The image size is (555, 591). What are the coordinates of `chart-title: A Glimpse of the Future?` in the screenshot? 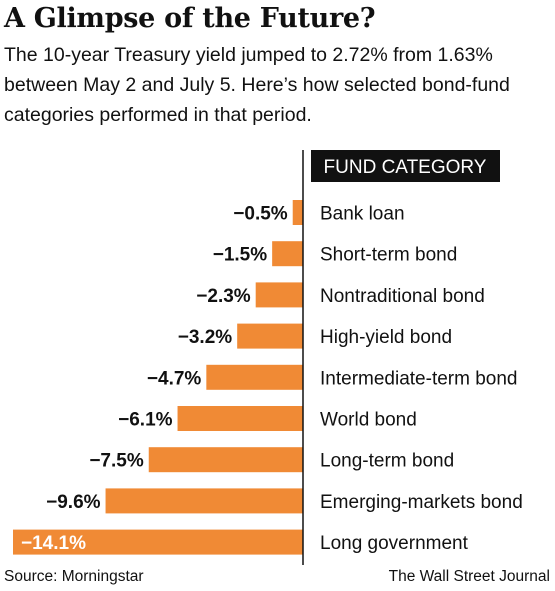 It's located at (190, 18).